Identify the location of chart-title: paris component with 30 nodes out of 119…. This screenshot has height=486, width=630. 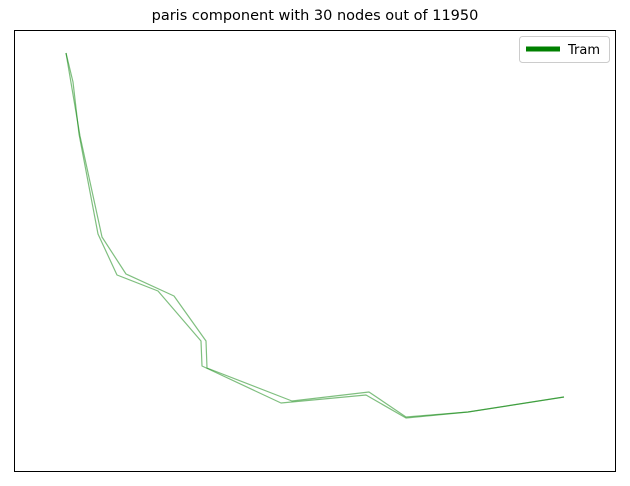
(315, 16).